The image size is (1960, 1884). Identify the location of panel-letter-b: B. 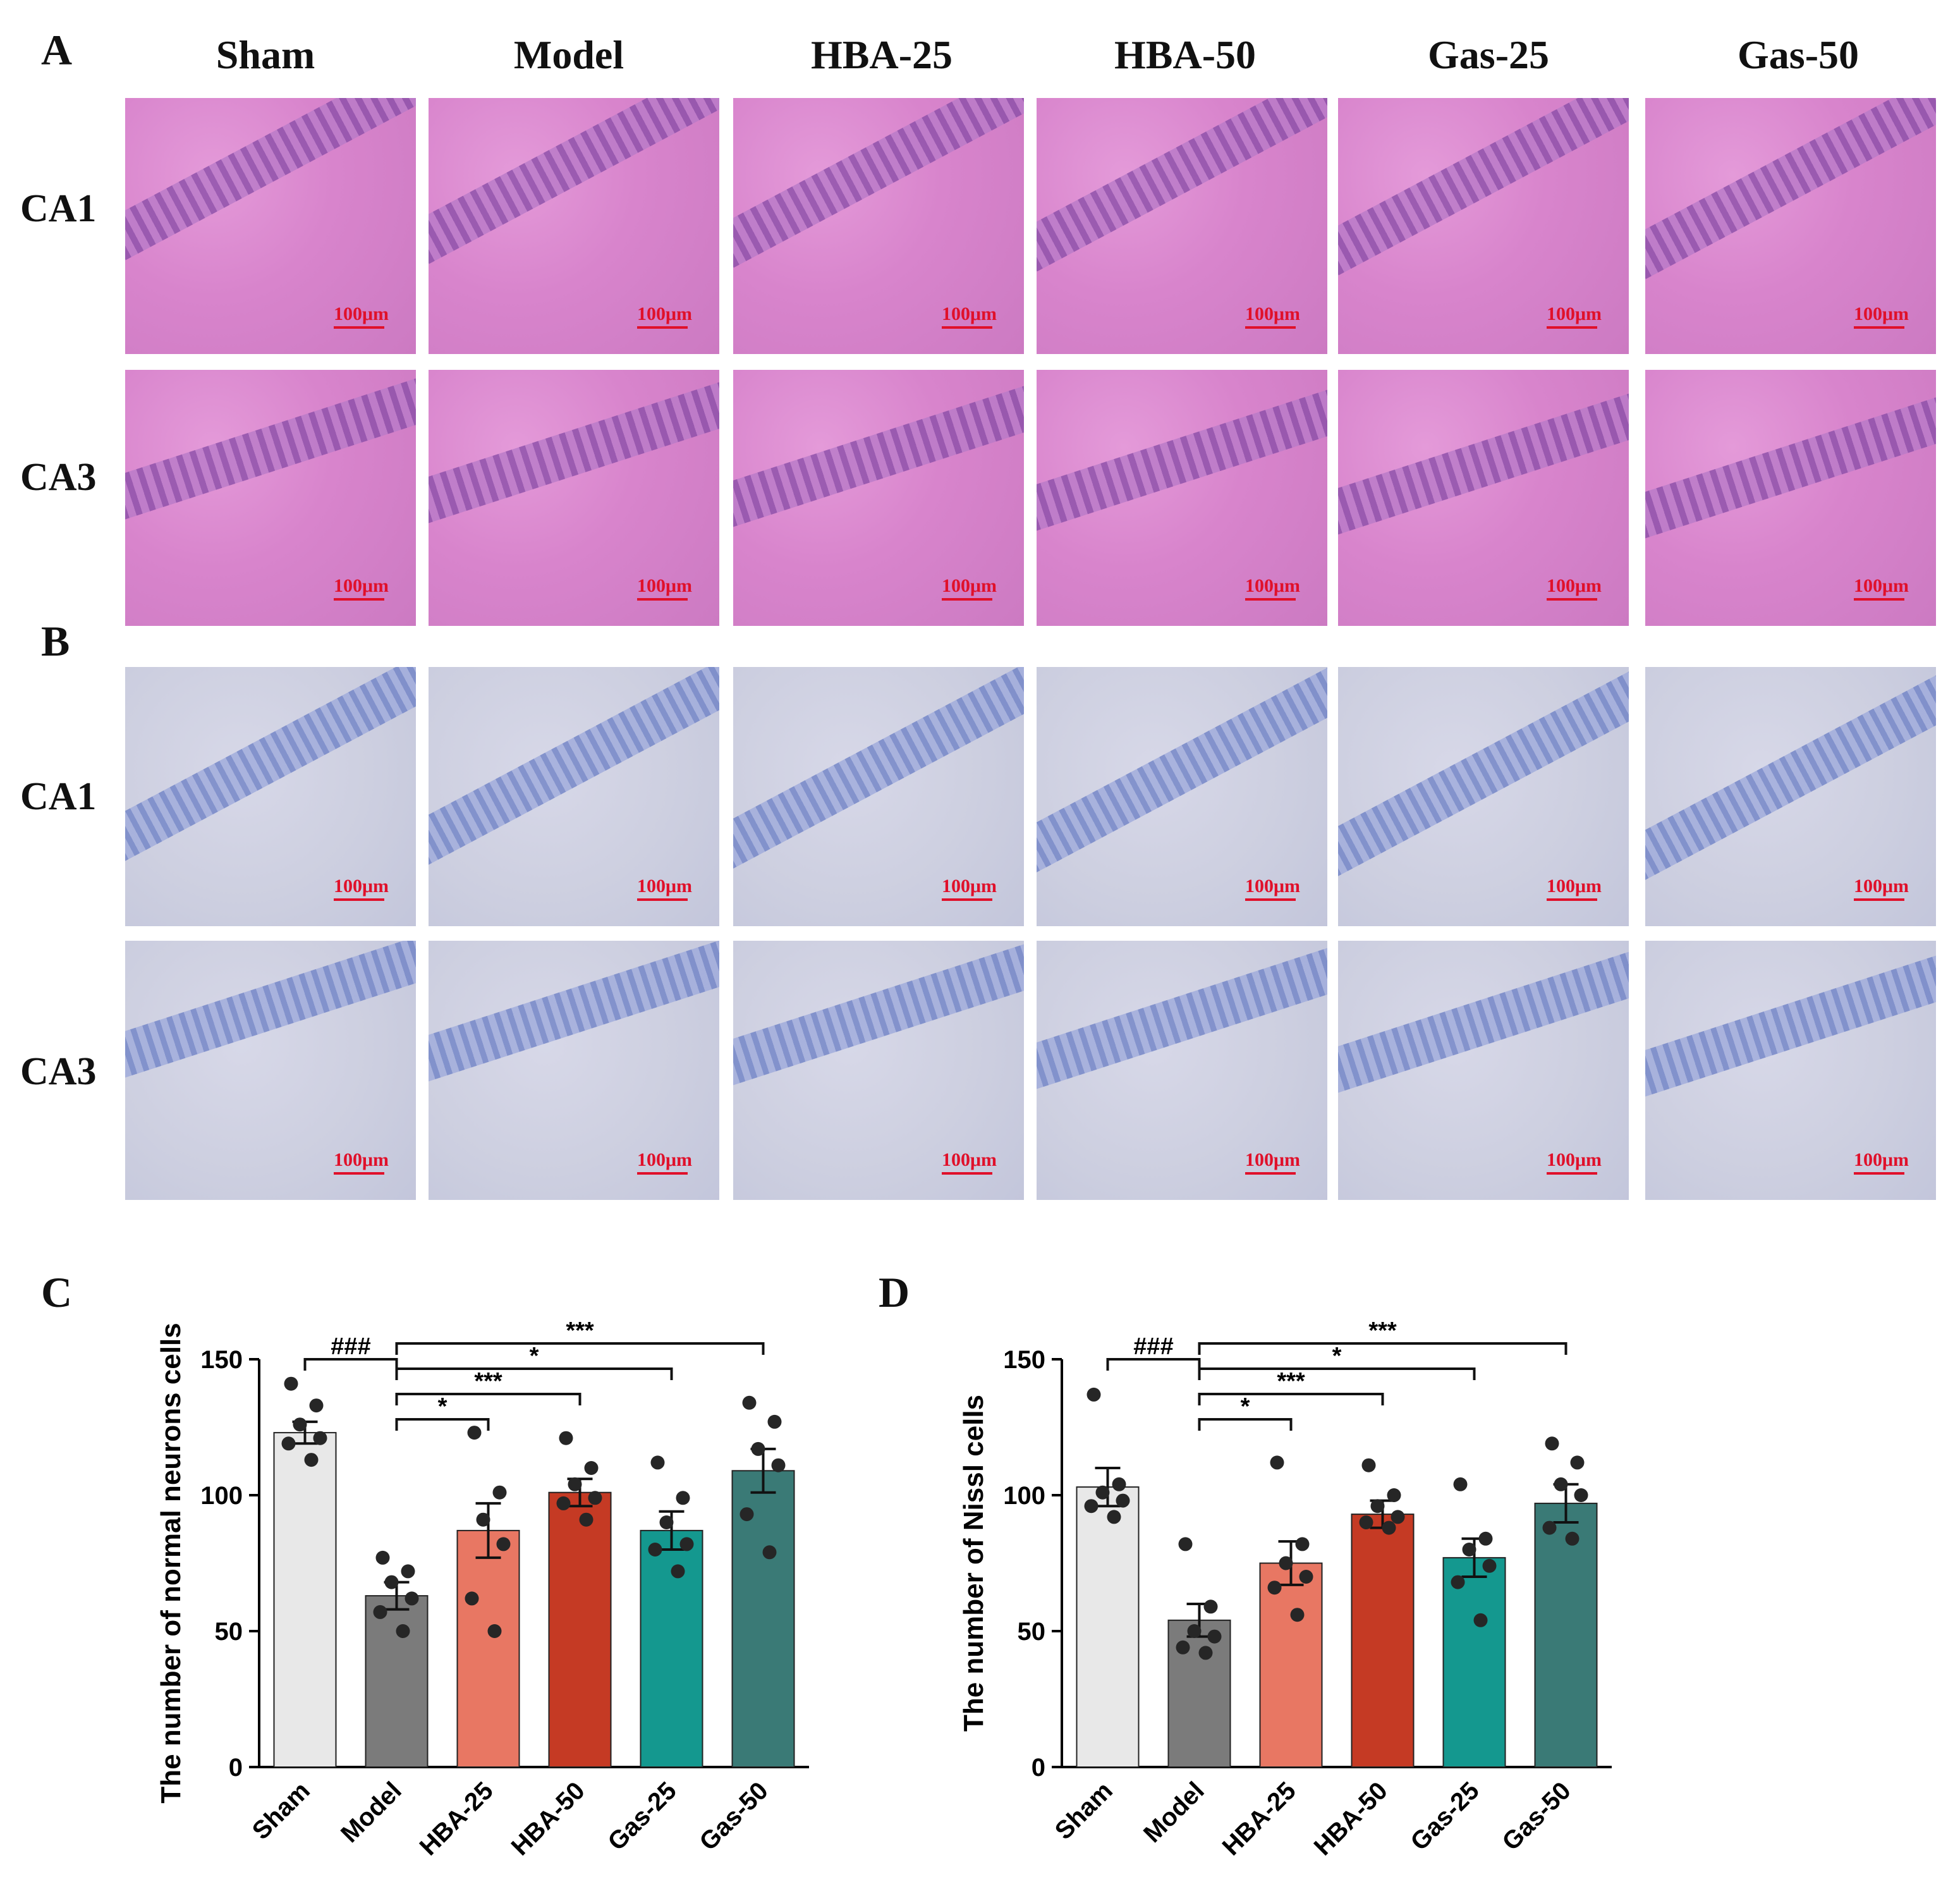
(55, 641).